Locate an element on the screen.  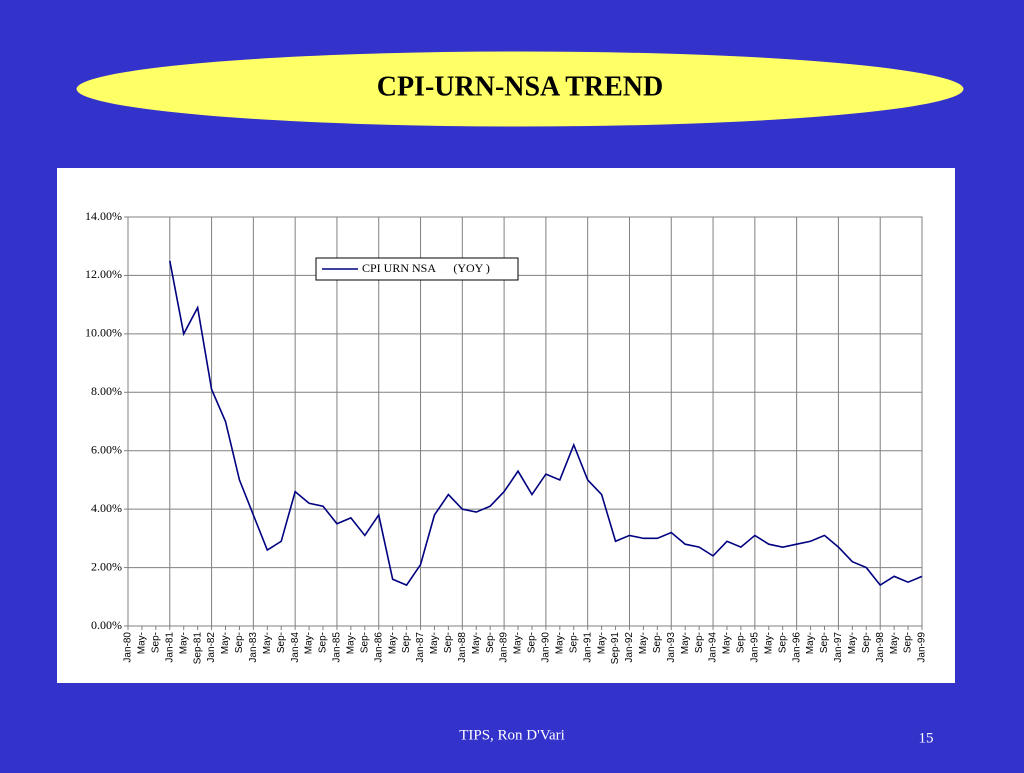
x-tick-label: Jan-89 is located at coordinates (504, 647).